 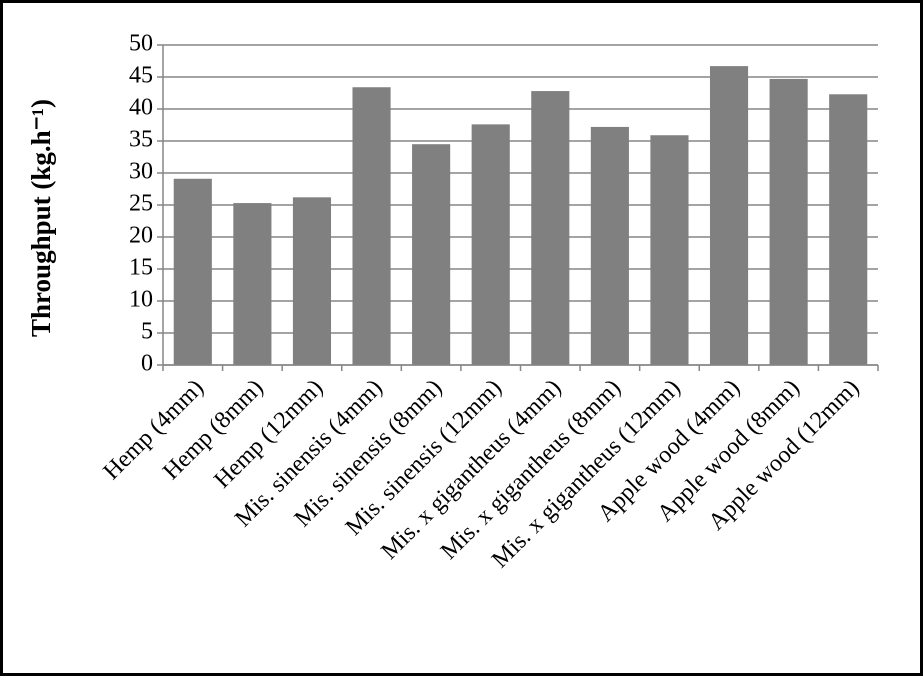 I want to click on y-tick-label: 30, so click(x=141, y=172).